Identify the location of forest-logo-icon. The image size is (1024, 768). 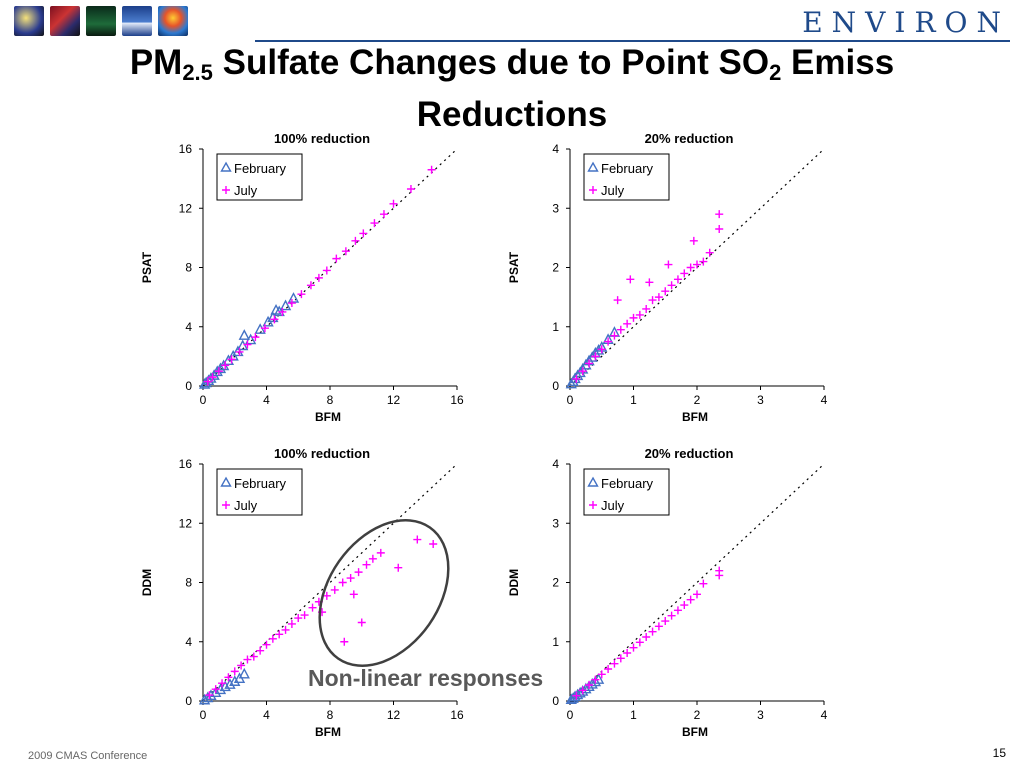
(101, 21).